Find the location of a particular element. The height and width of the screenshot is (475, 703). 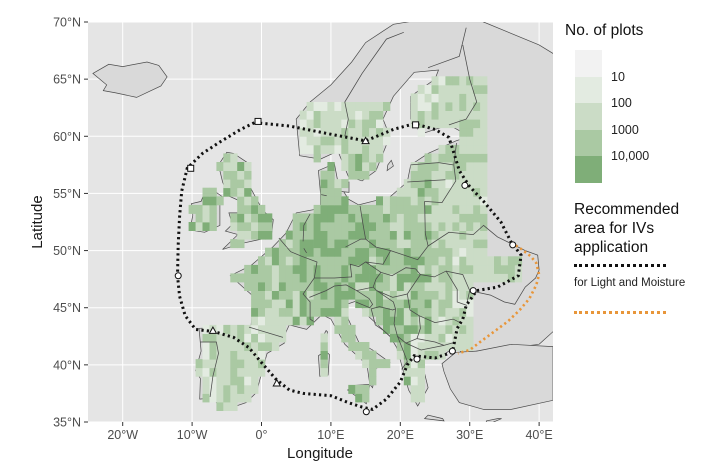

legend-swatch-label: 10 is located at coordinates (618, 76).